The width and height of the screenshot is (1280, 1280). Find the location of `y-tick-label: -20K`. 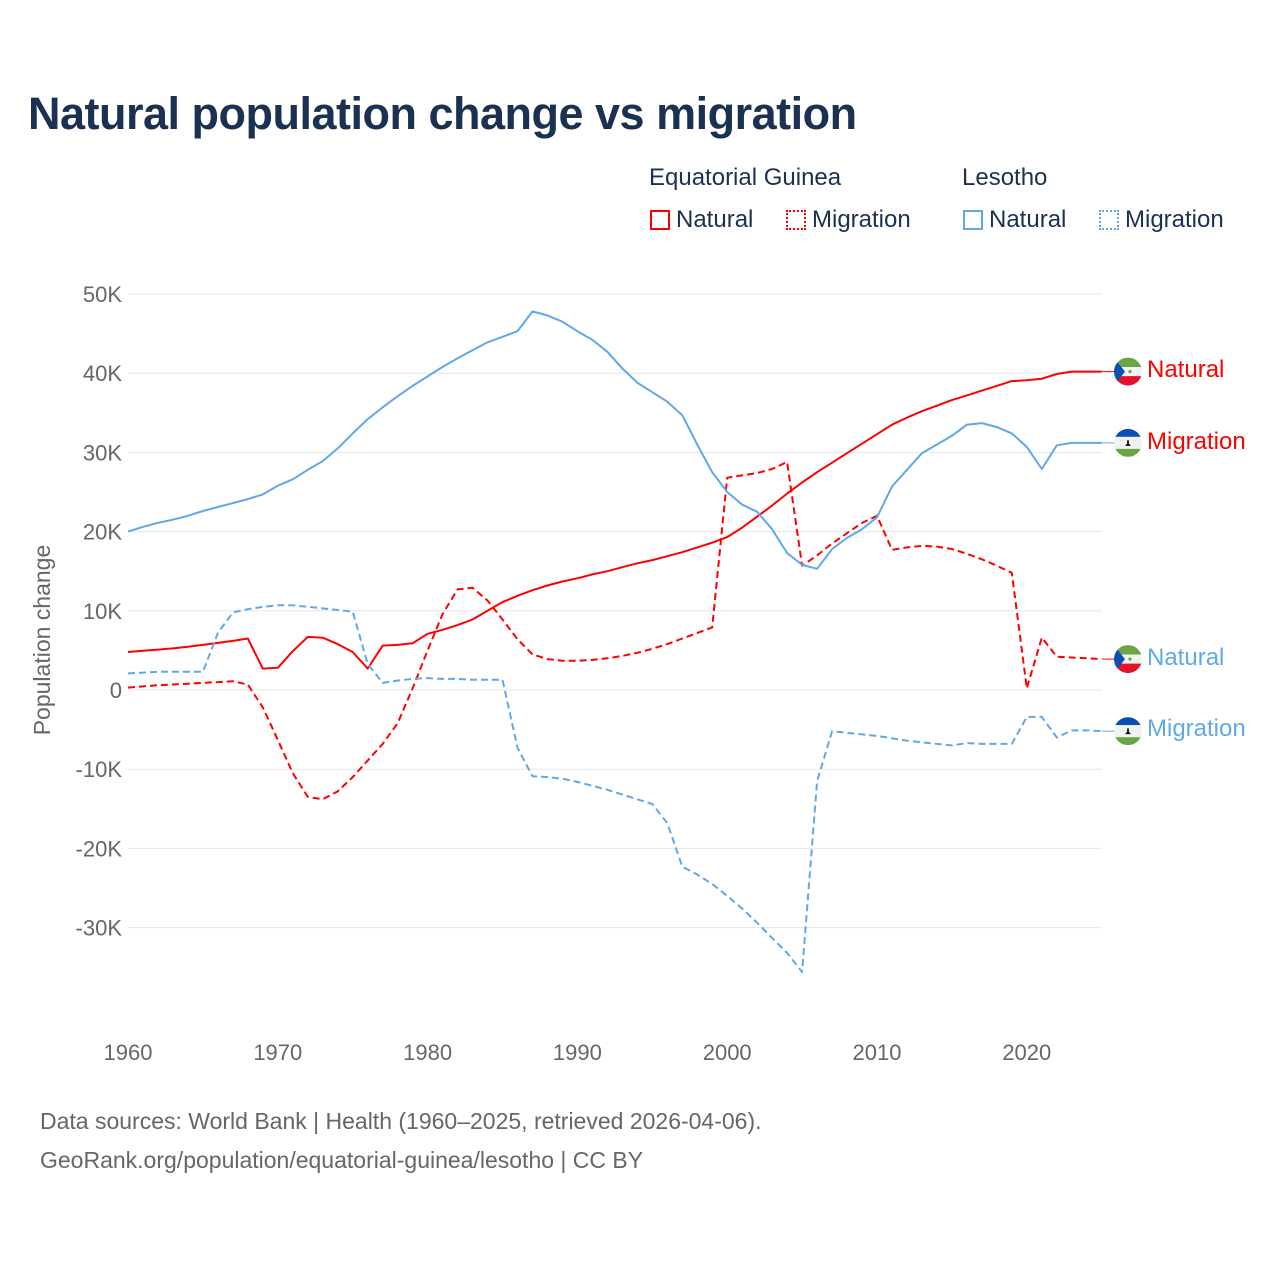

y-tick-label: -20K is located at coordinates (99, 848).